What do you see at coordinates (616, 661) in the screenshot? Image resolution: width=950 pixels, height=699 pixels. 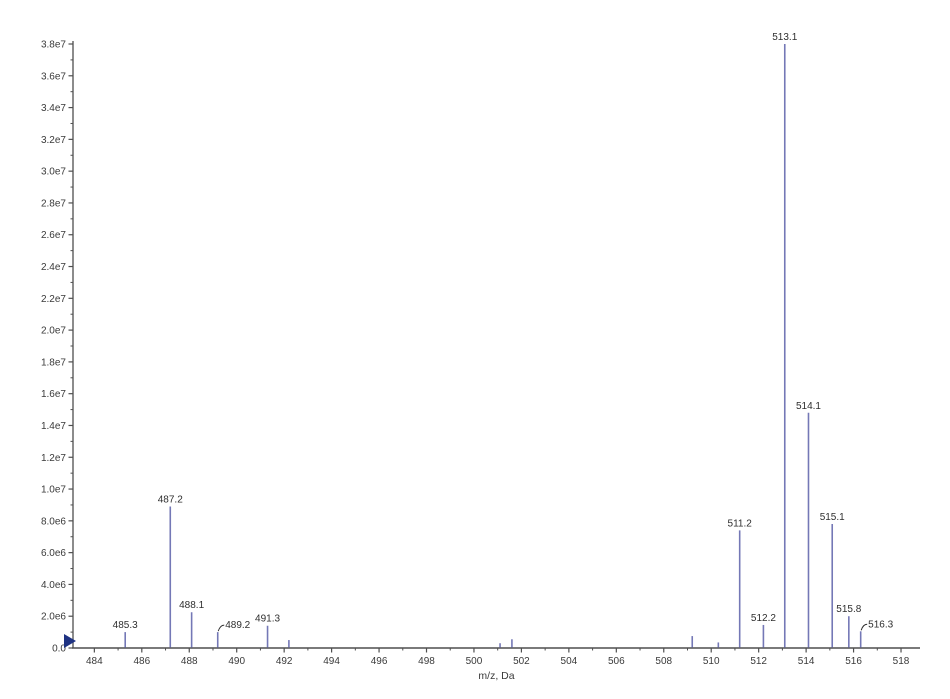 I see `x-tick-label: 506` at bounding box center [616, 661].